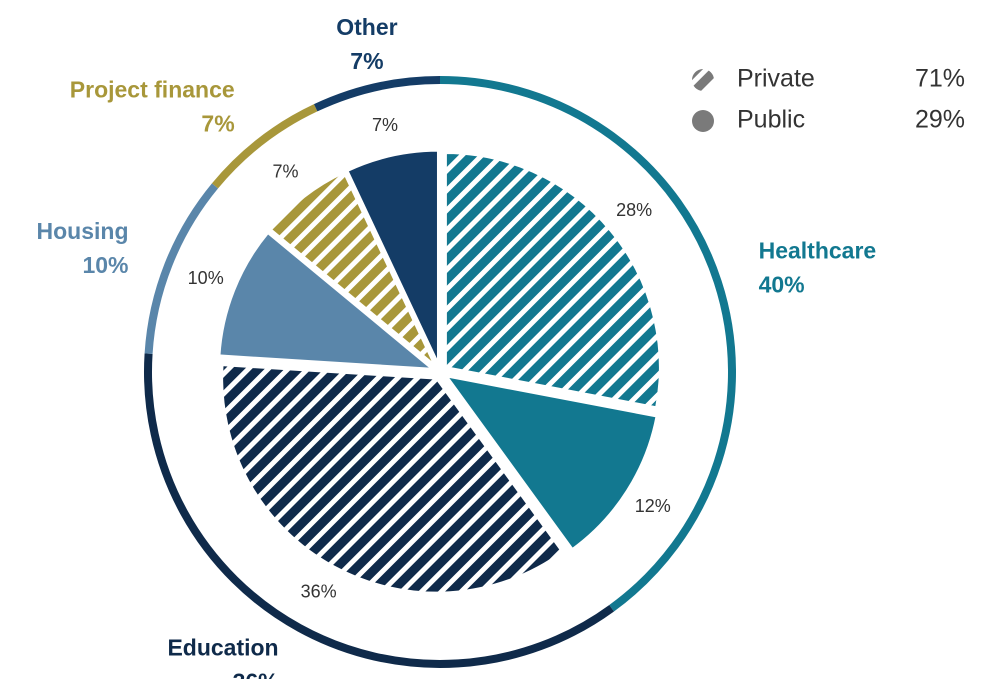  I want to click on legend-label: Public, so click(771, 120).